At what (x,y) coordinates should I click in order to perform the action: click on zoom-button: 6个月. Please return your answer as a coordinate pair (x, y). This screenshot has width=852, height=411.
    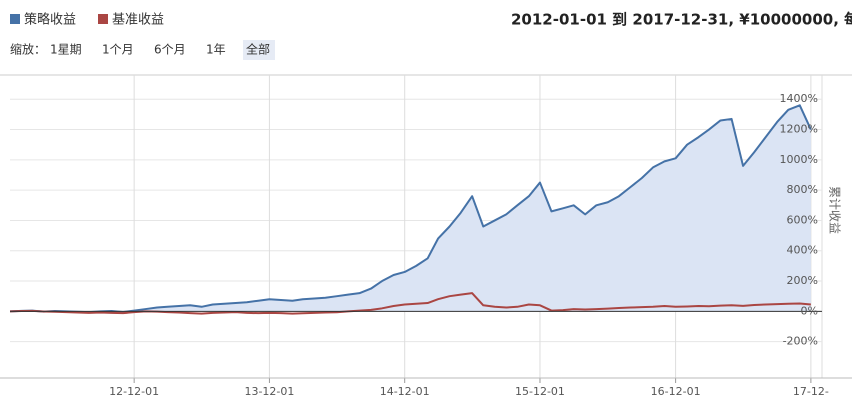
    Looking at the image, I should click on (170, 50).